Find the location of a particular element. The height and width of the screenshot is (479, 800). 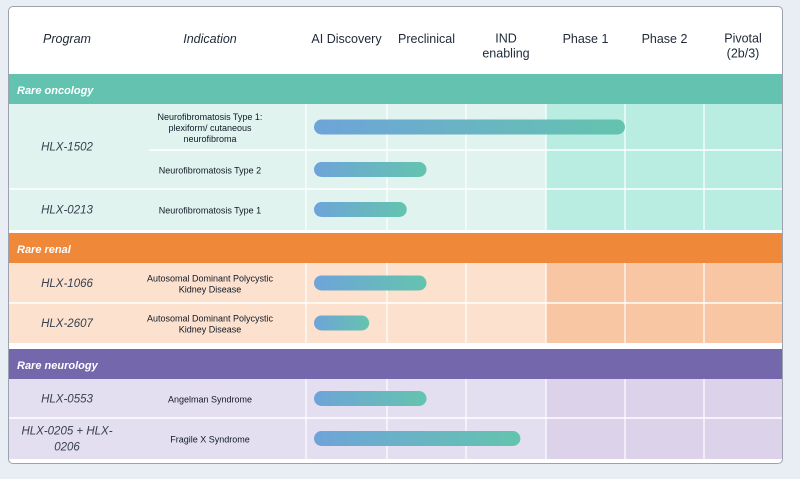

stage-header-5: Phase 2 is located at coordinates (665, 39).